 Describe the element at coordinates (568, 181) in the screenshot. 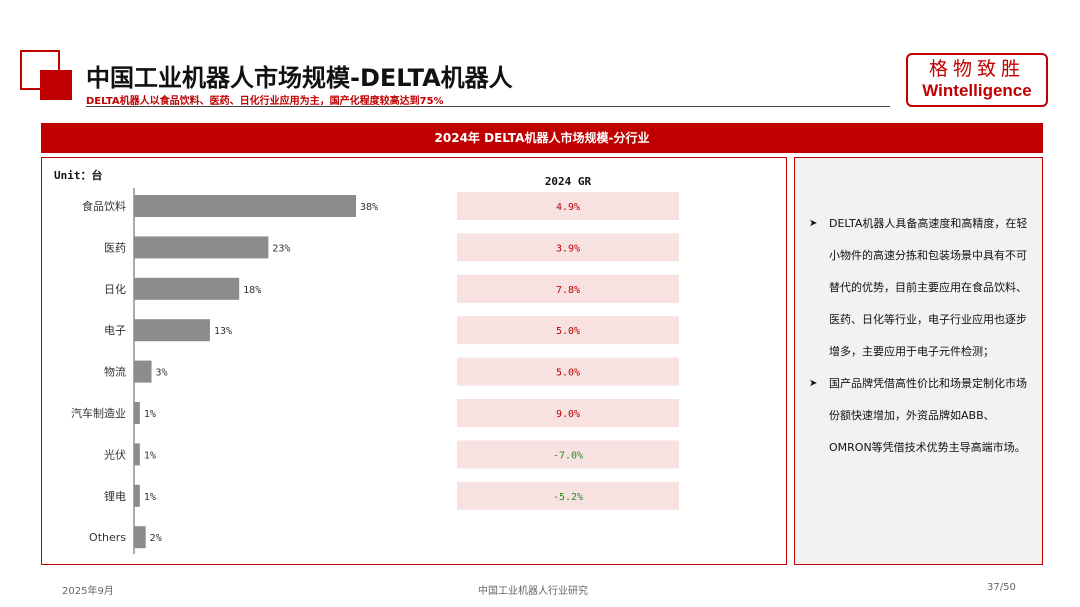

I see `gr-column-header: 2024 GR` at that location.